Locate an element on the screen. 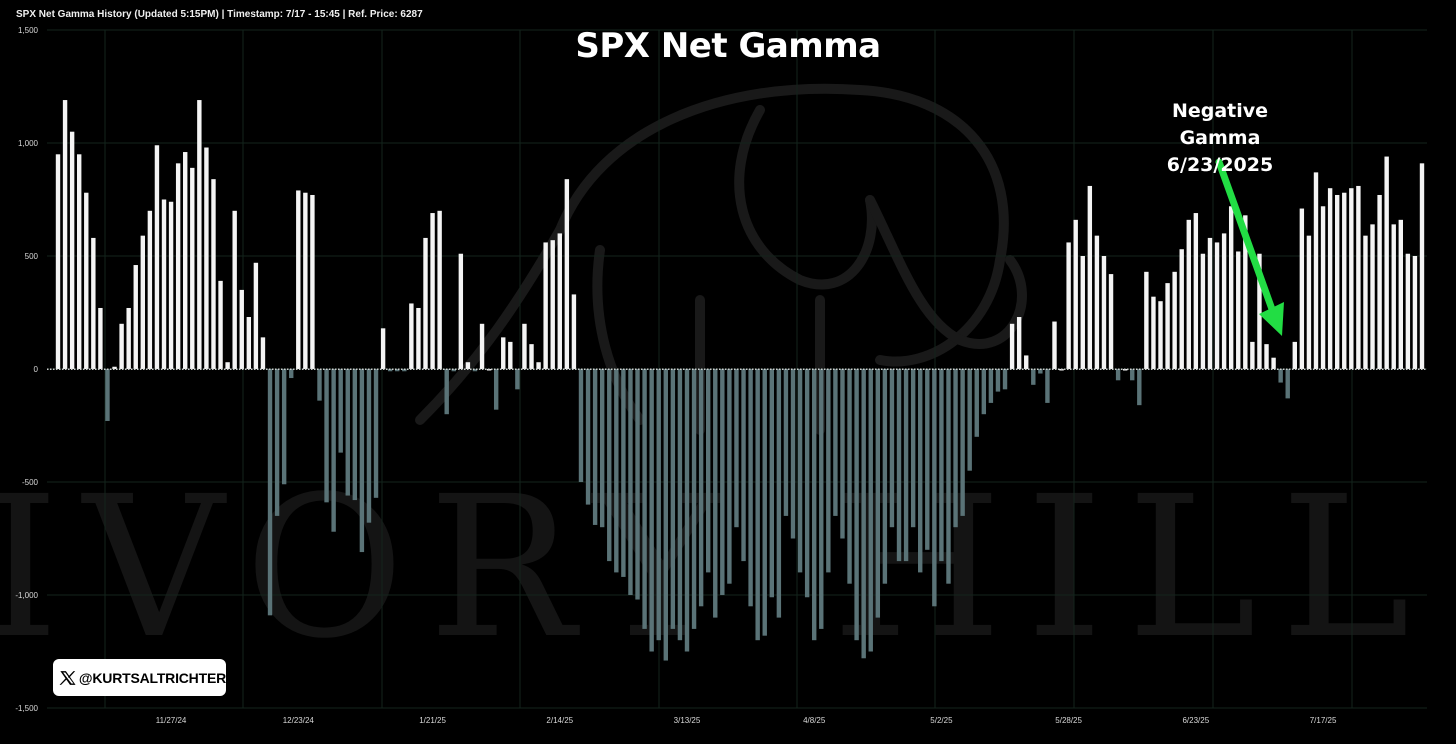 This screenshot has width=1456, height=744. x-tick-label: 11/27/24 is located at coordinates (171, 720).